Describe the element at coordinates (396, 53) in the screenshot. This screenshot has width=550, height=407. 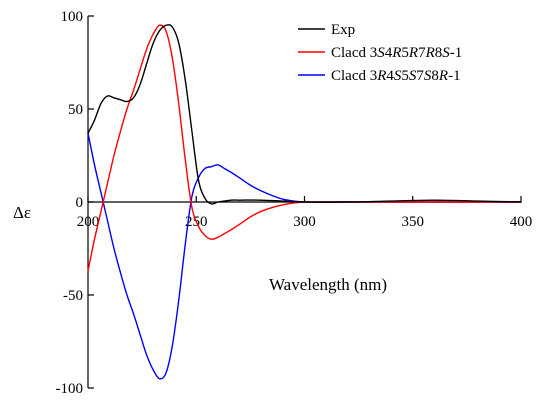
I see `legend-label: Clacd 3S4R5R7R8S-1` at that location.